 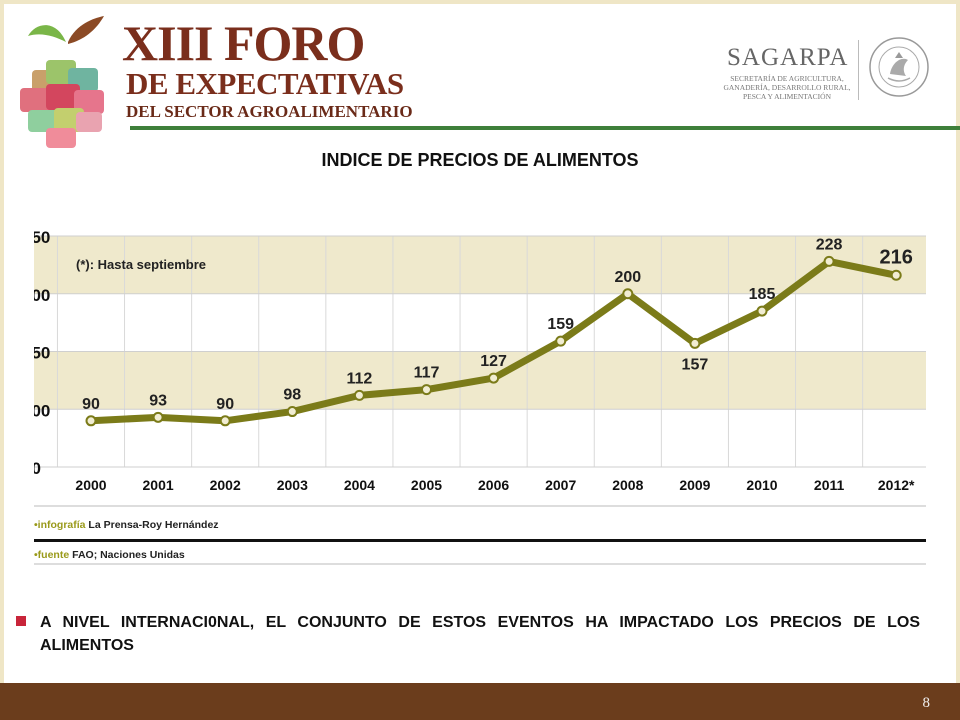 What do you see at coordinates (141, 264) in the screenshot?
I see `chart-note: (*): Hasta septiembre` at bounding box center [141, 264].